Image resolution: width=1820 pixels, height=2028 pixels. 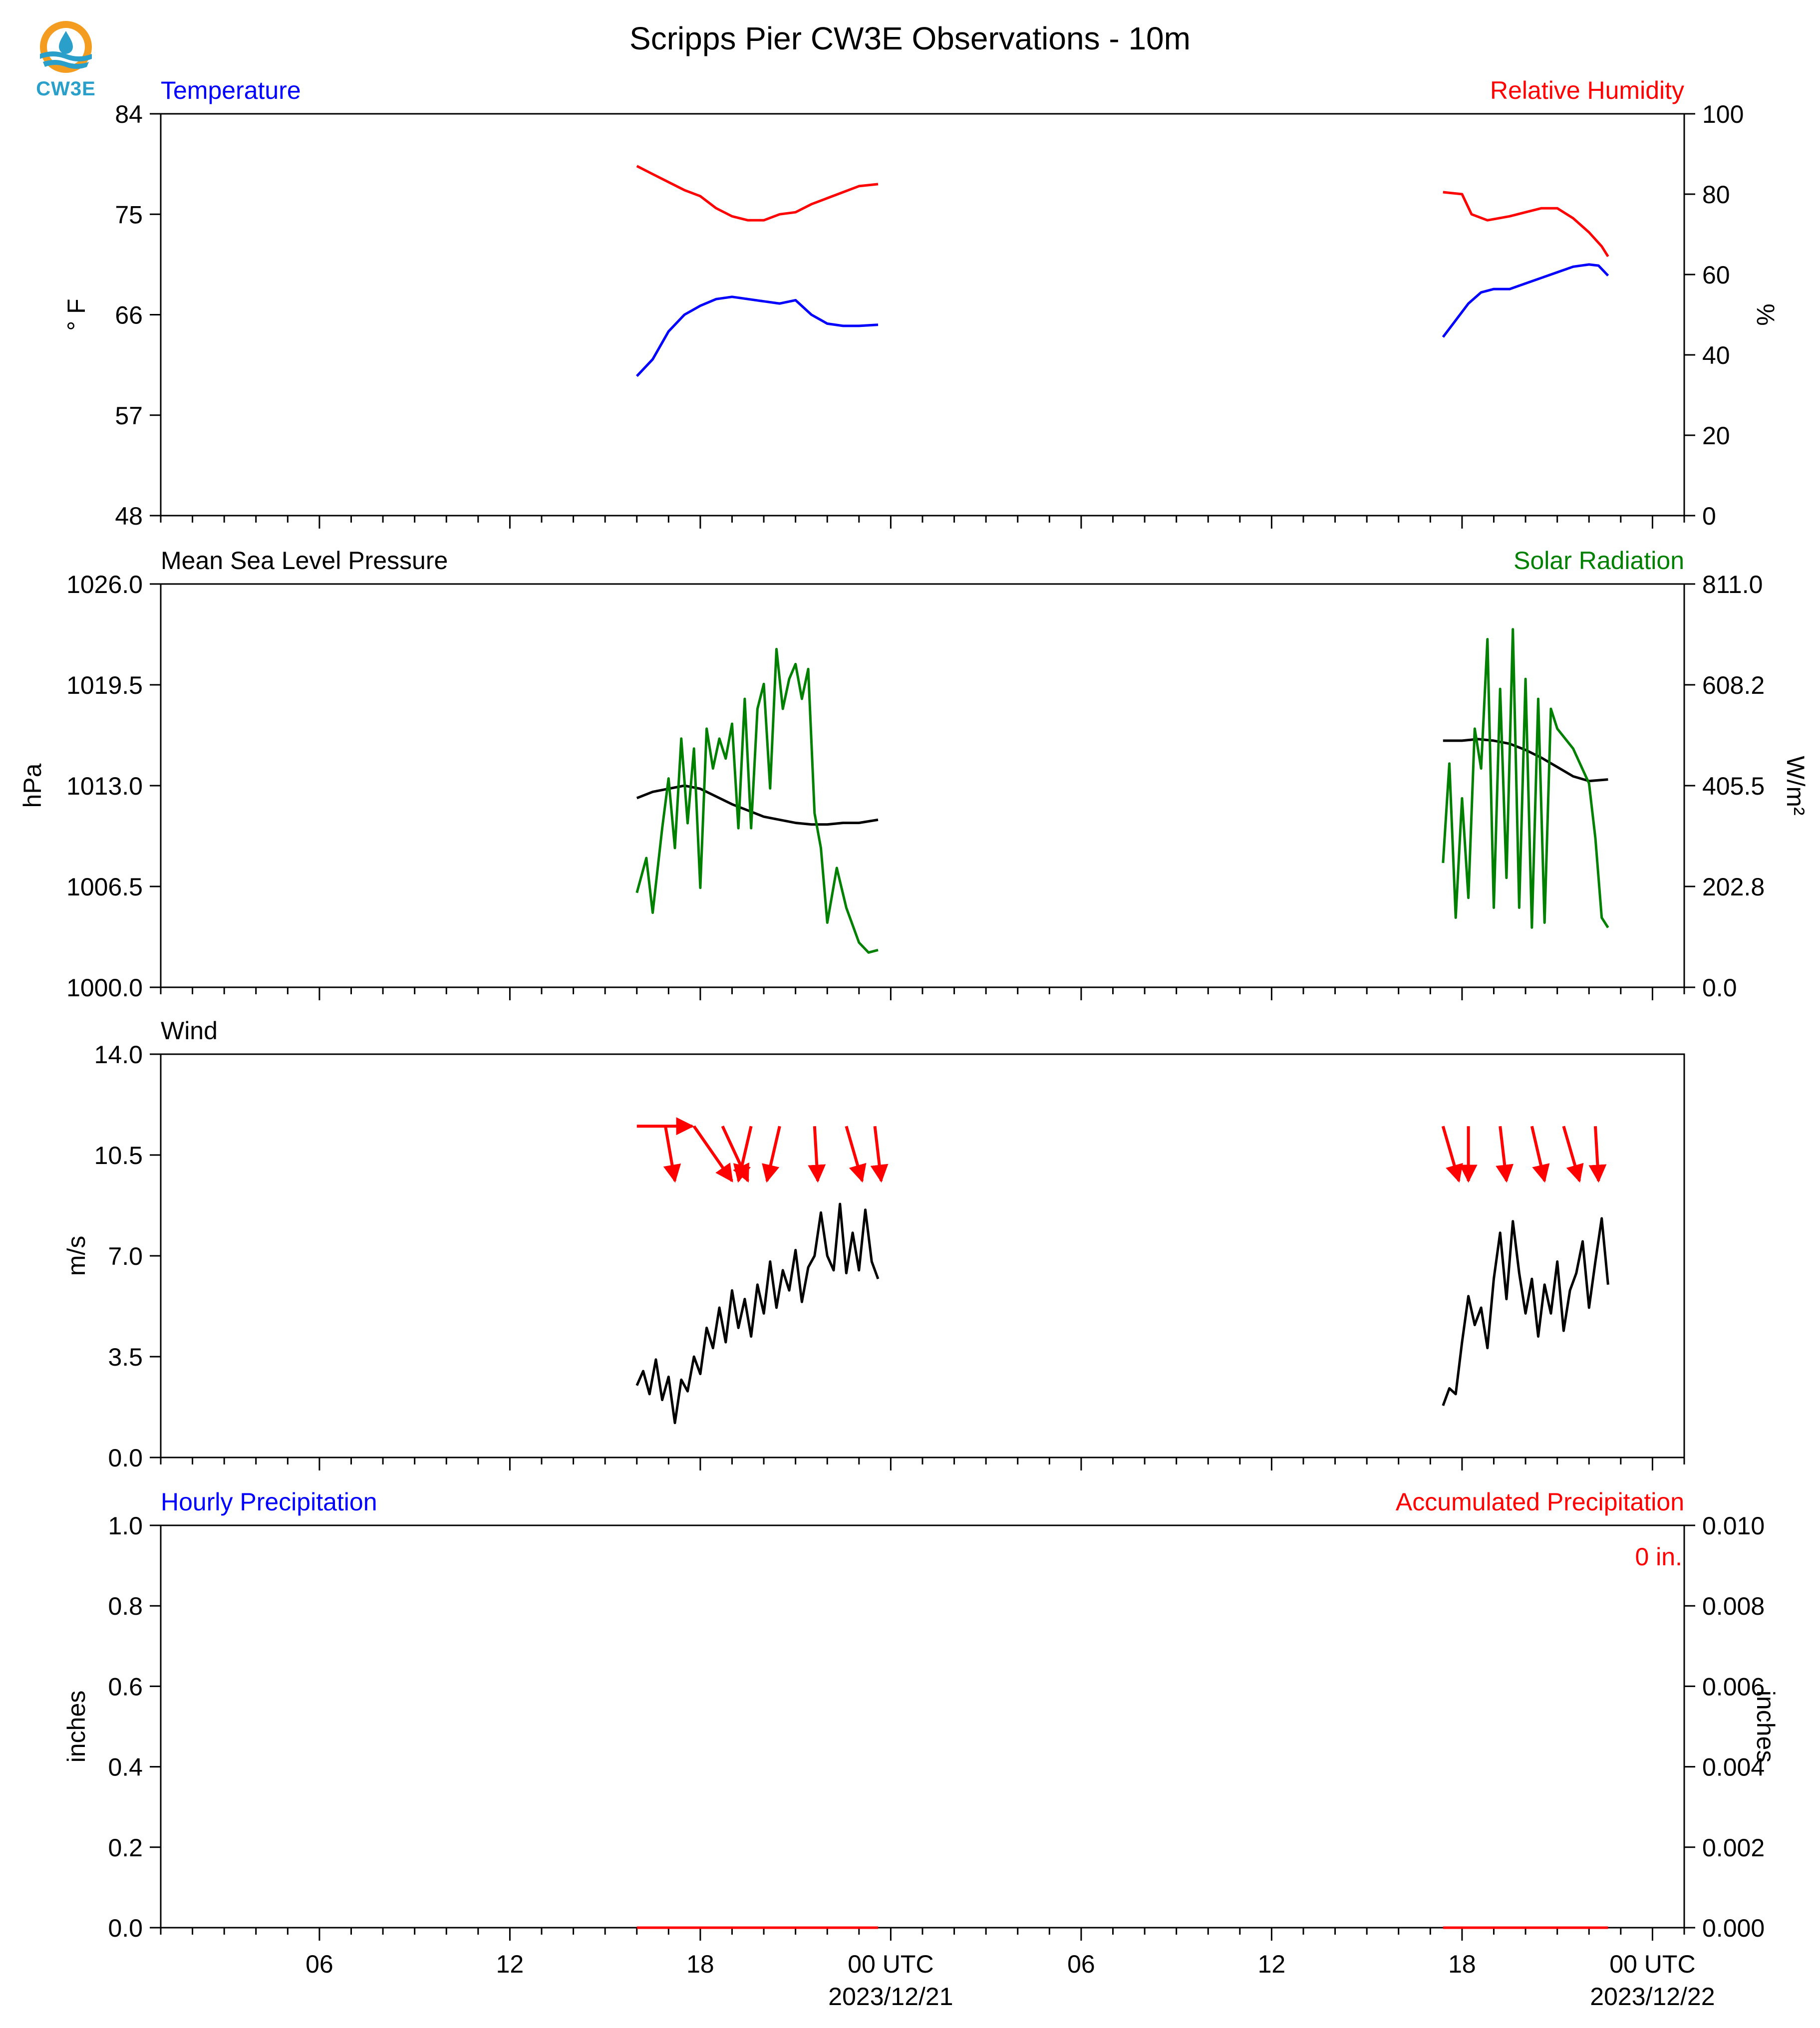 I want to click on cw3e-logo-icon, so click(x=66, y=47).